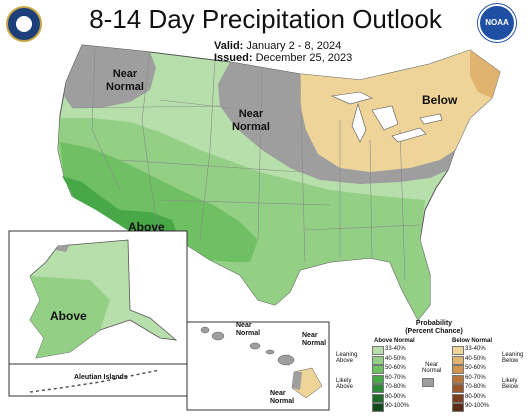 The image size is (531, 418). What do you see at coordinates (397, 406) in the screenshot?
I see `legend-above-bin-label-6: 90-100%` at bounding box center [397, 406].